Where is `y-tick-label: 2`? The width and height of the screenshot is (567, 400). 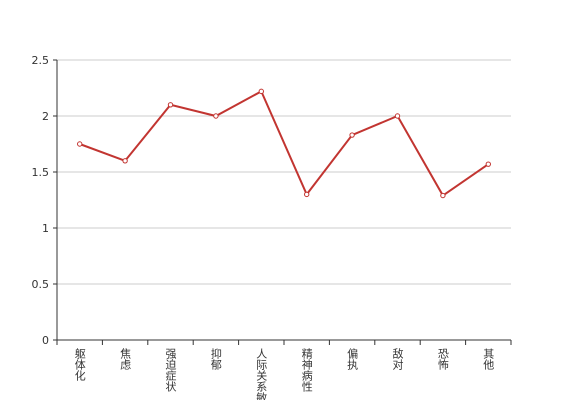
y-tick-label: 2 is located at coordinates (45, 116).